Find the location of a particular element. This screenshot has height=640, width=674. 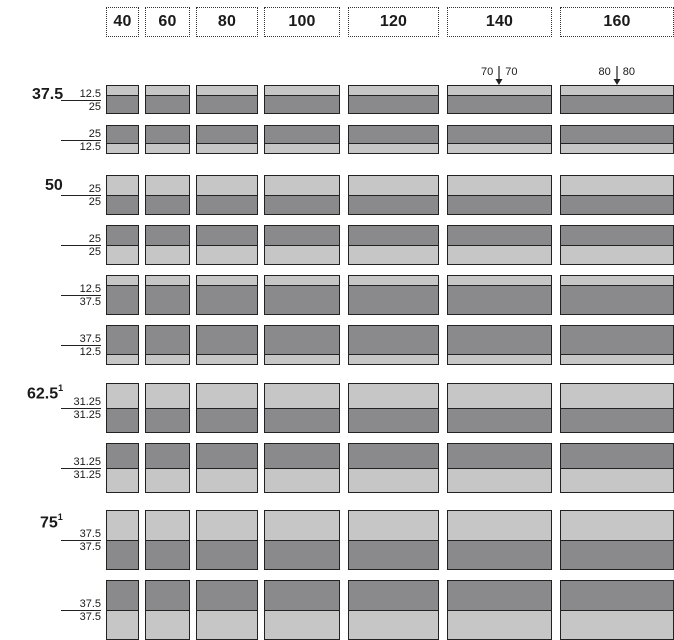

module-50-100-37.5-12.5 is located at coordinates (302, 345).